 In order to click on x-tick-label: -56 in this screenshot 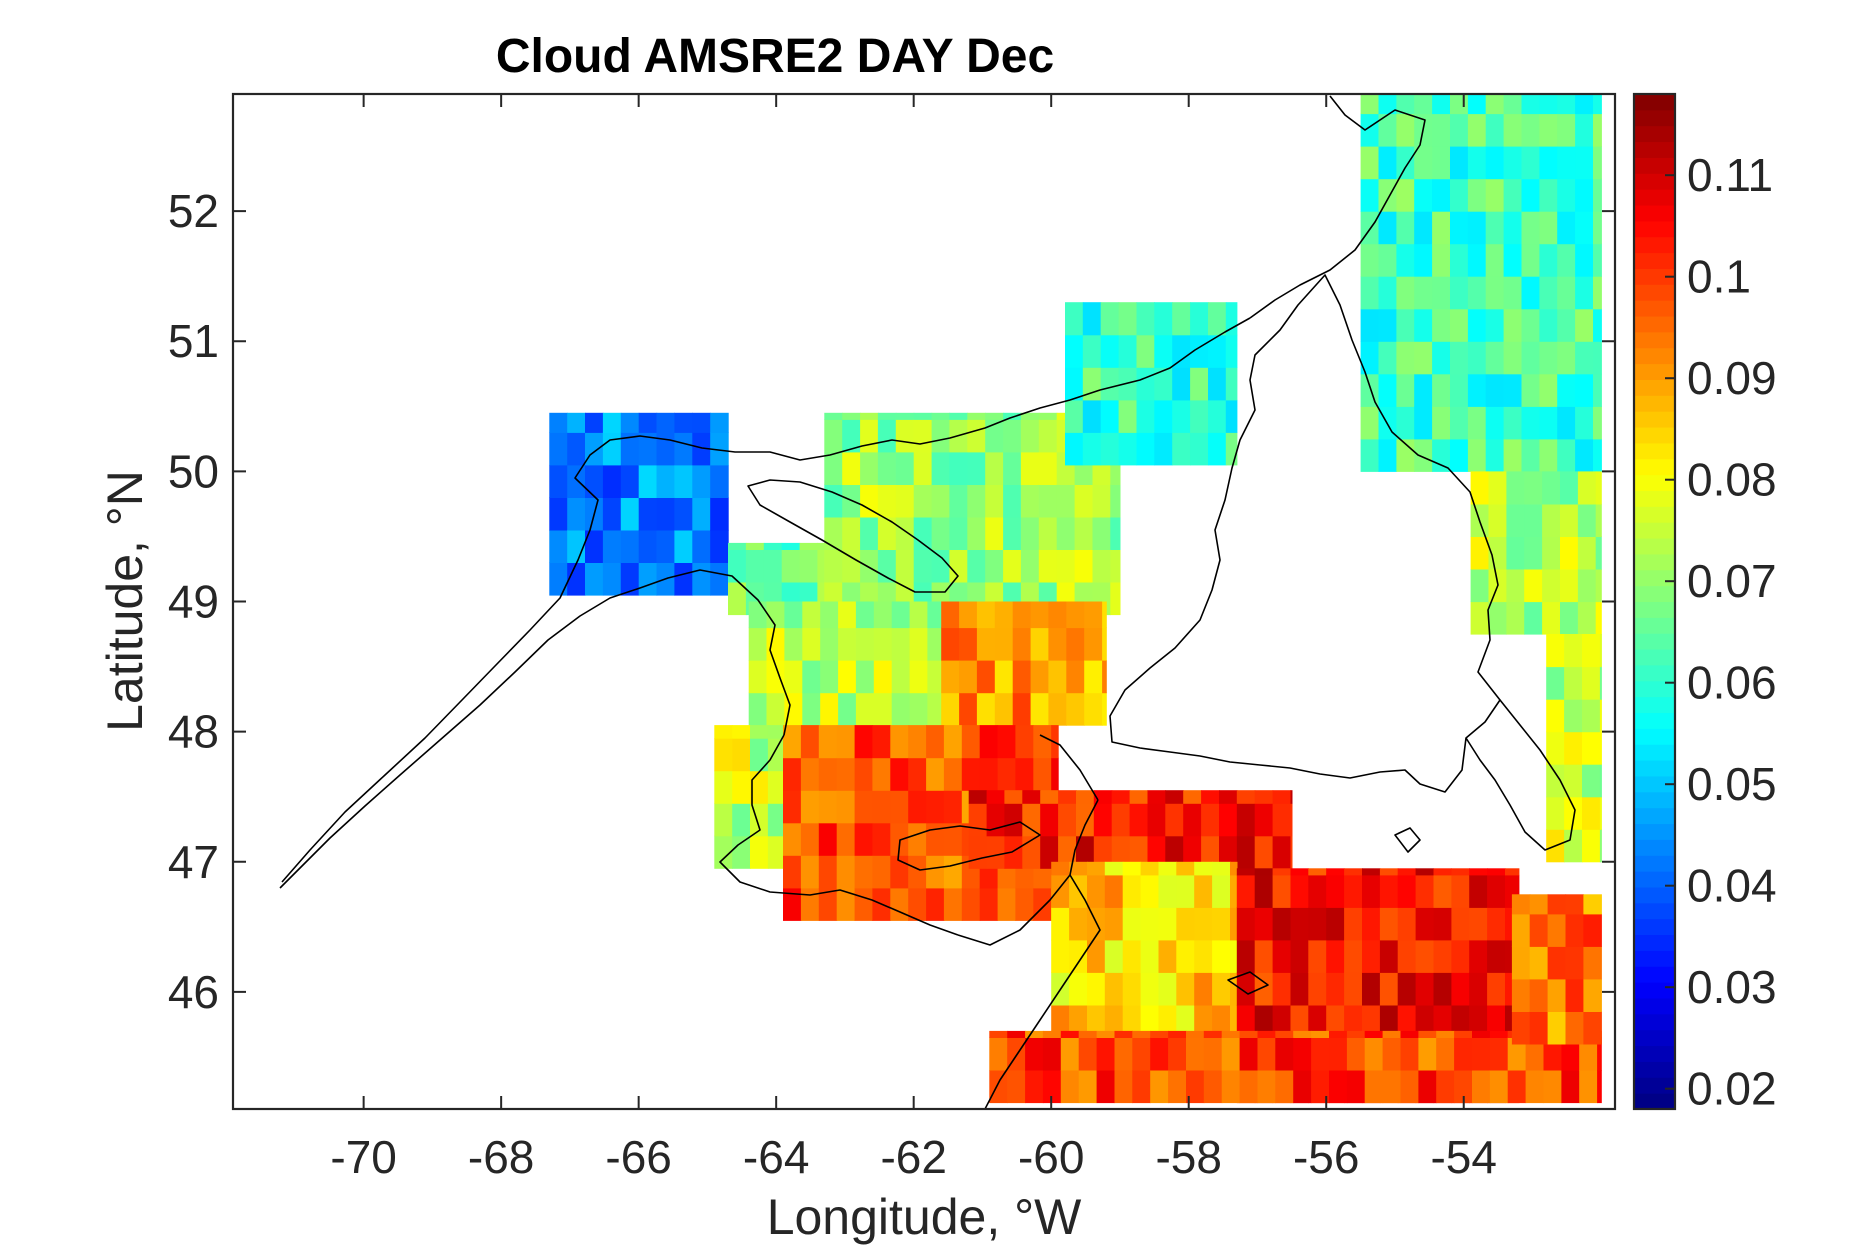, I will do `click(1326, 1157)`.